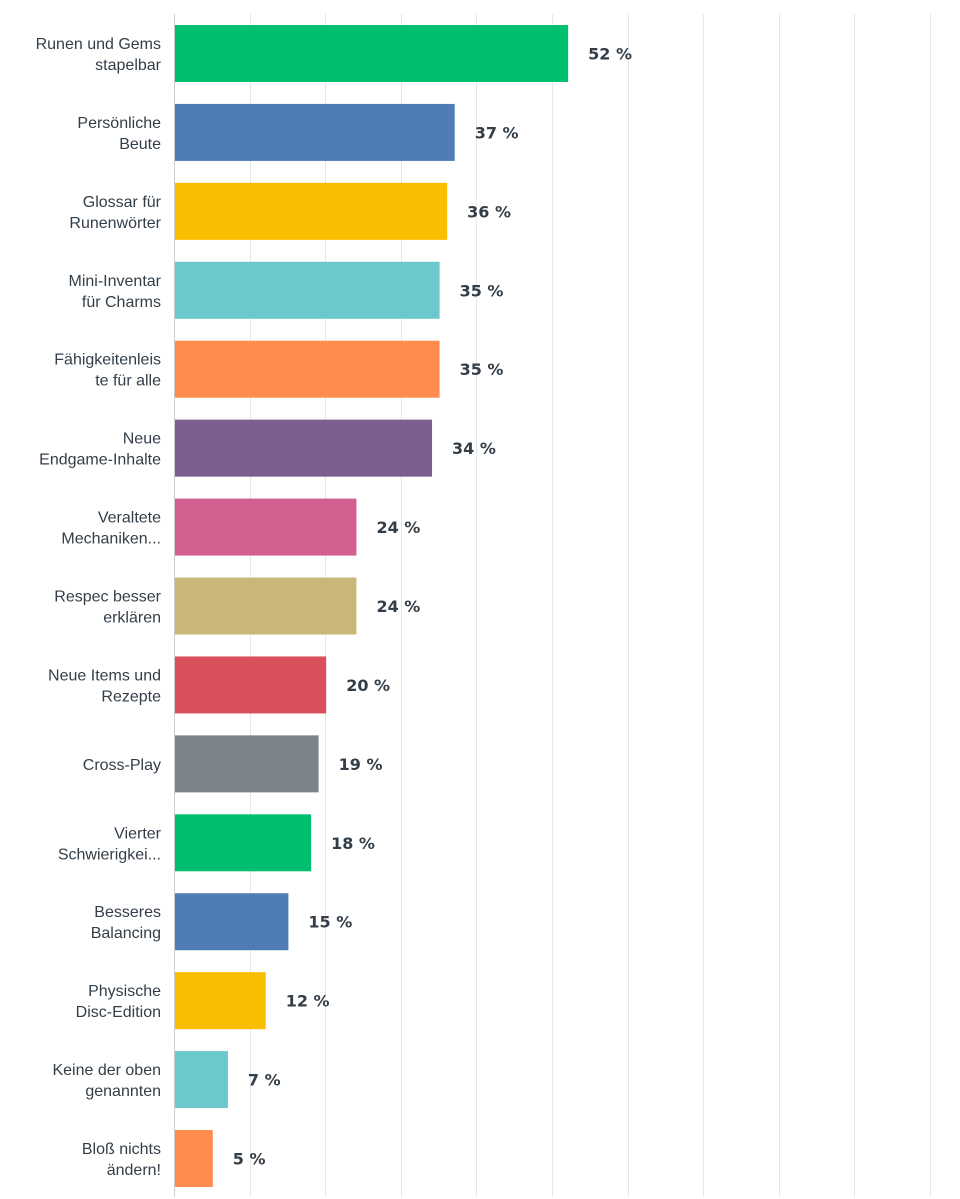 Image resolution: width=960 pixels, height=1199 pixels. Describe the element at coordinates (107, 597) in the screenshot. I see `category-label: Respec besser` at that location.